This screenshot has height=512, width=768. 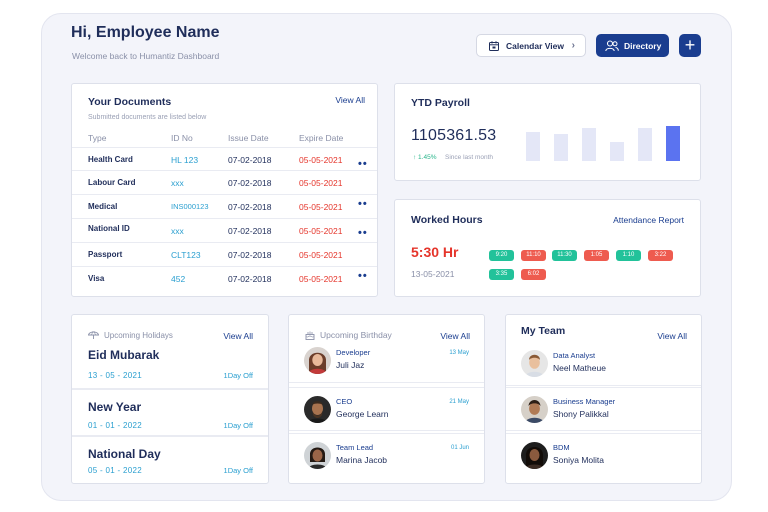 What do you see at coordinates (146, 56) in the screenshot?
I see `page-subtitle: Welcome back to Humantiz Dashboard` at bounding box center [146, 56].